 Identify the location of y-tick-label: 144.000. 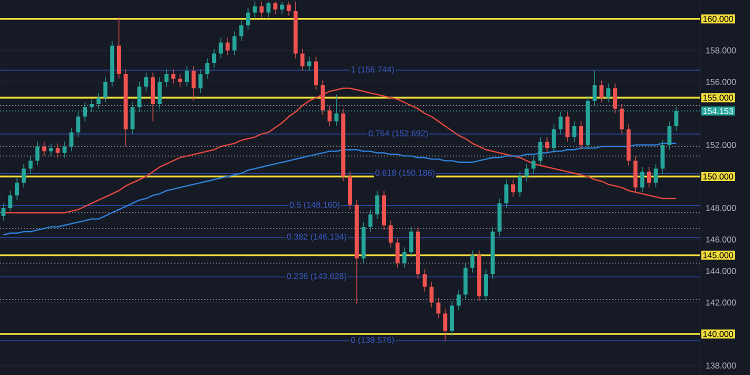
(721, 271).